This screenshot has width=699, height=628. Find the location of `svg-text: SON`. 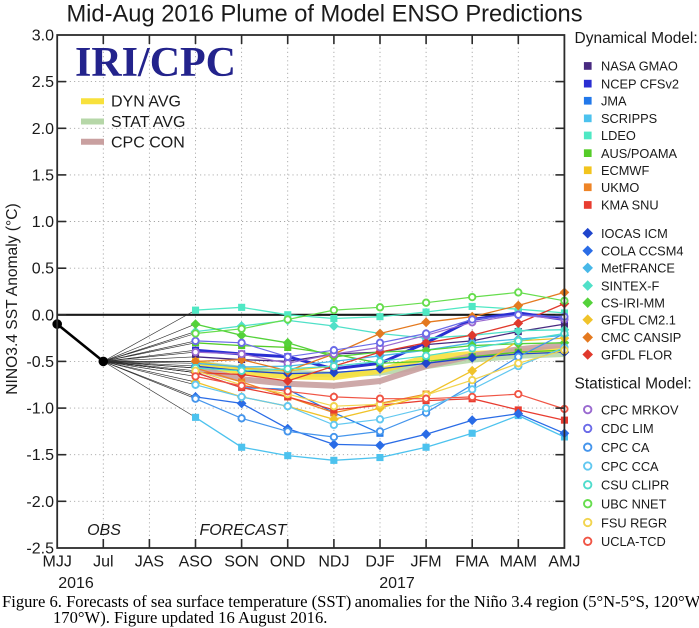

svg-text: SON is located at coordinates (241, 562).